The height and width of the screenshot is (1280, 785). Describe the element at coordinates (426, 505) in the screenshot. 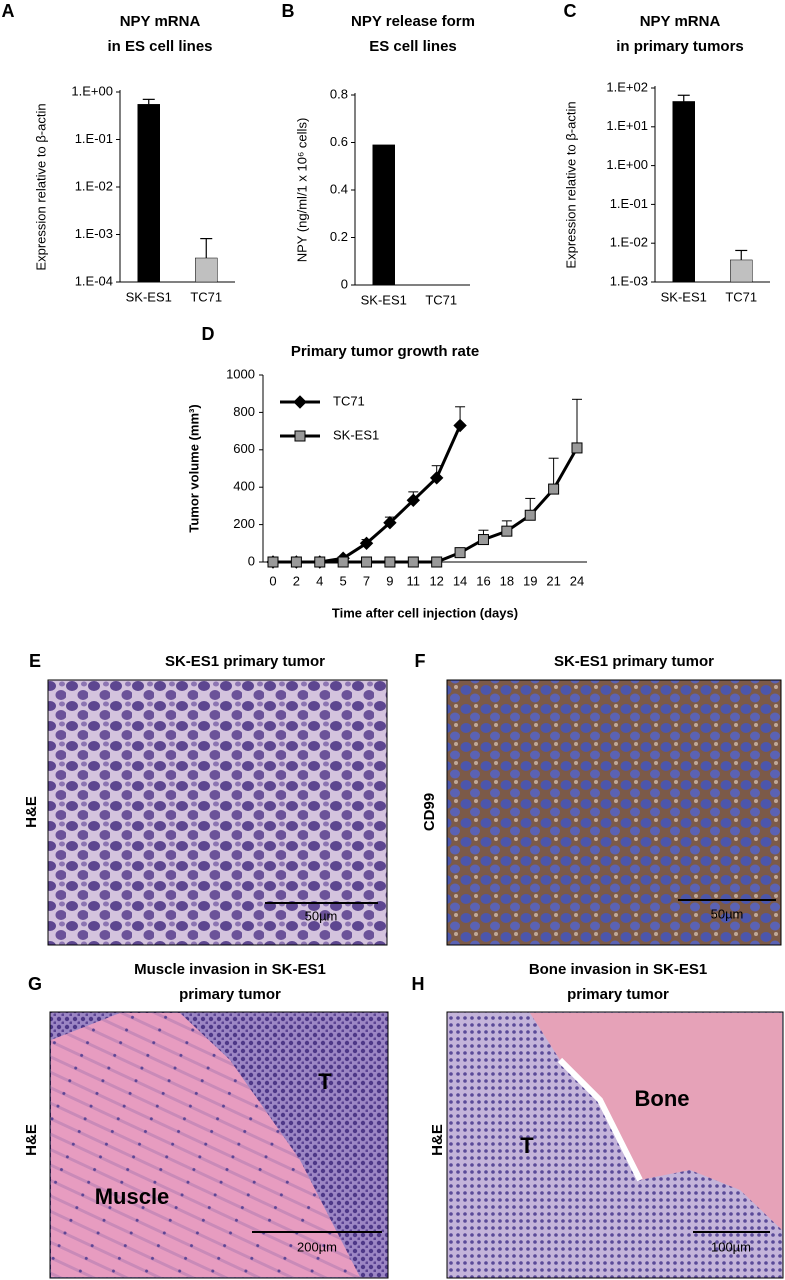

I see `series-line` at that location.